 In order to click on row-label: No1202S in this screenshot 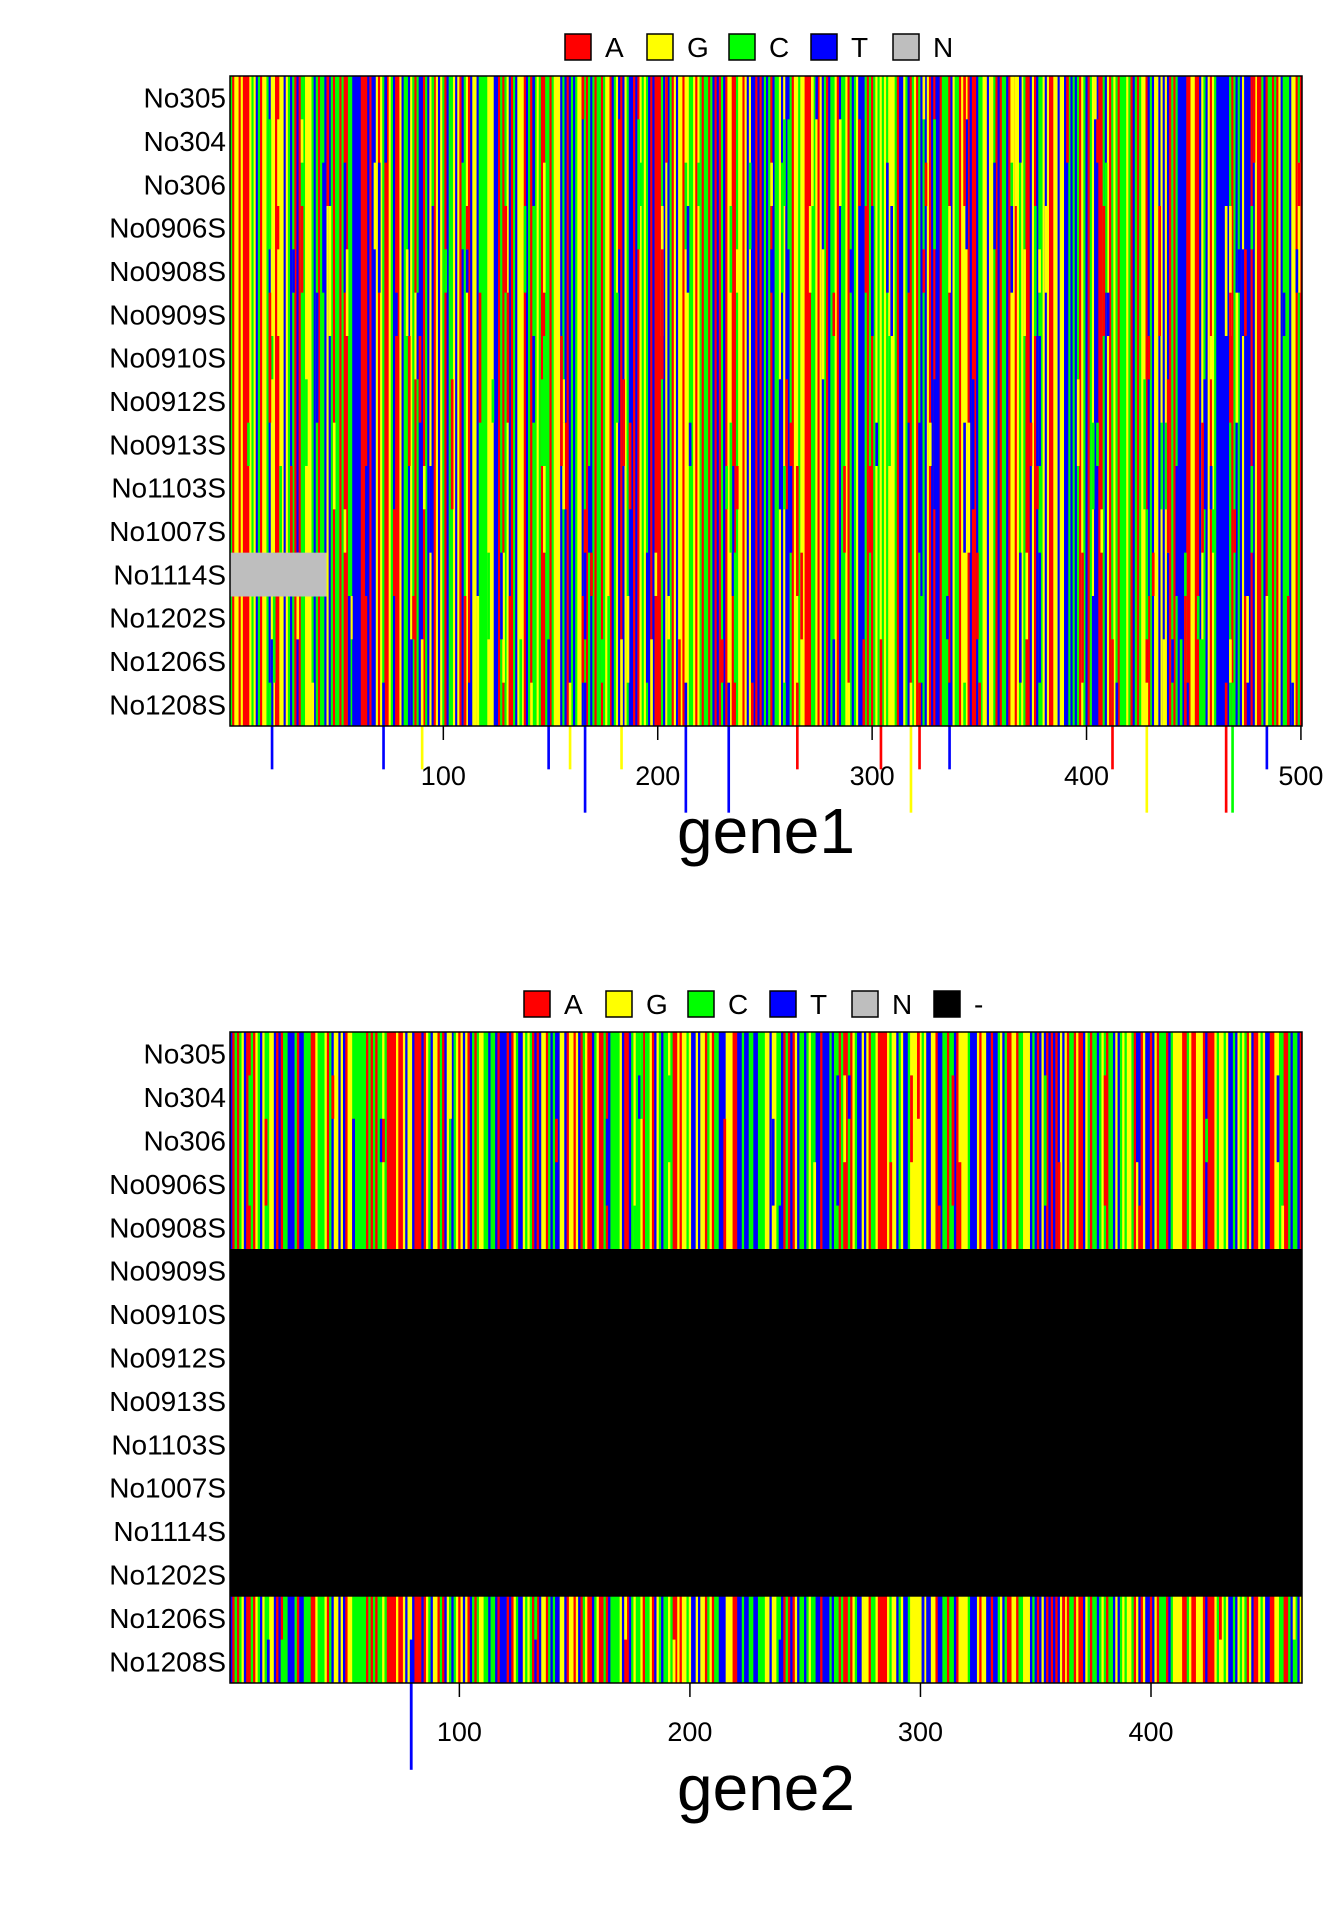, I will do `click(167, 1575)`.